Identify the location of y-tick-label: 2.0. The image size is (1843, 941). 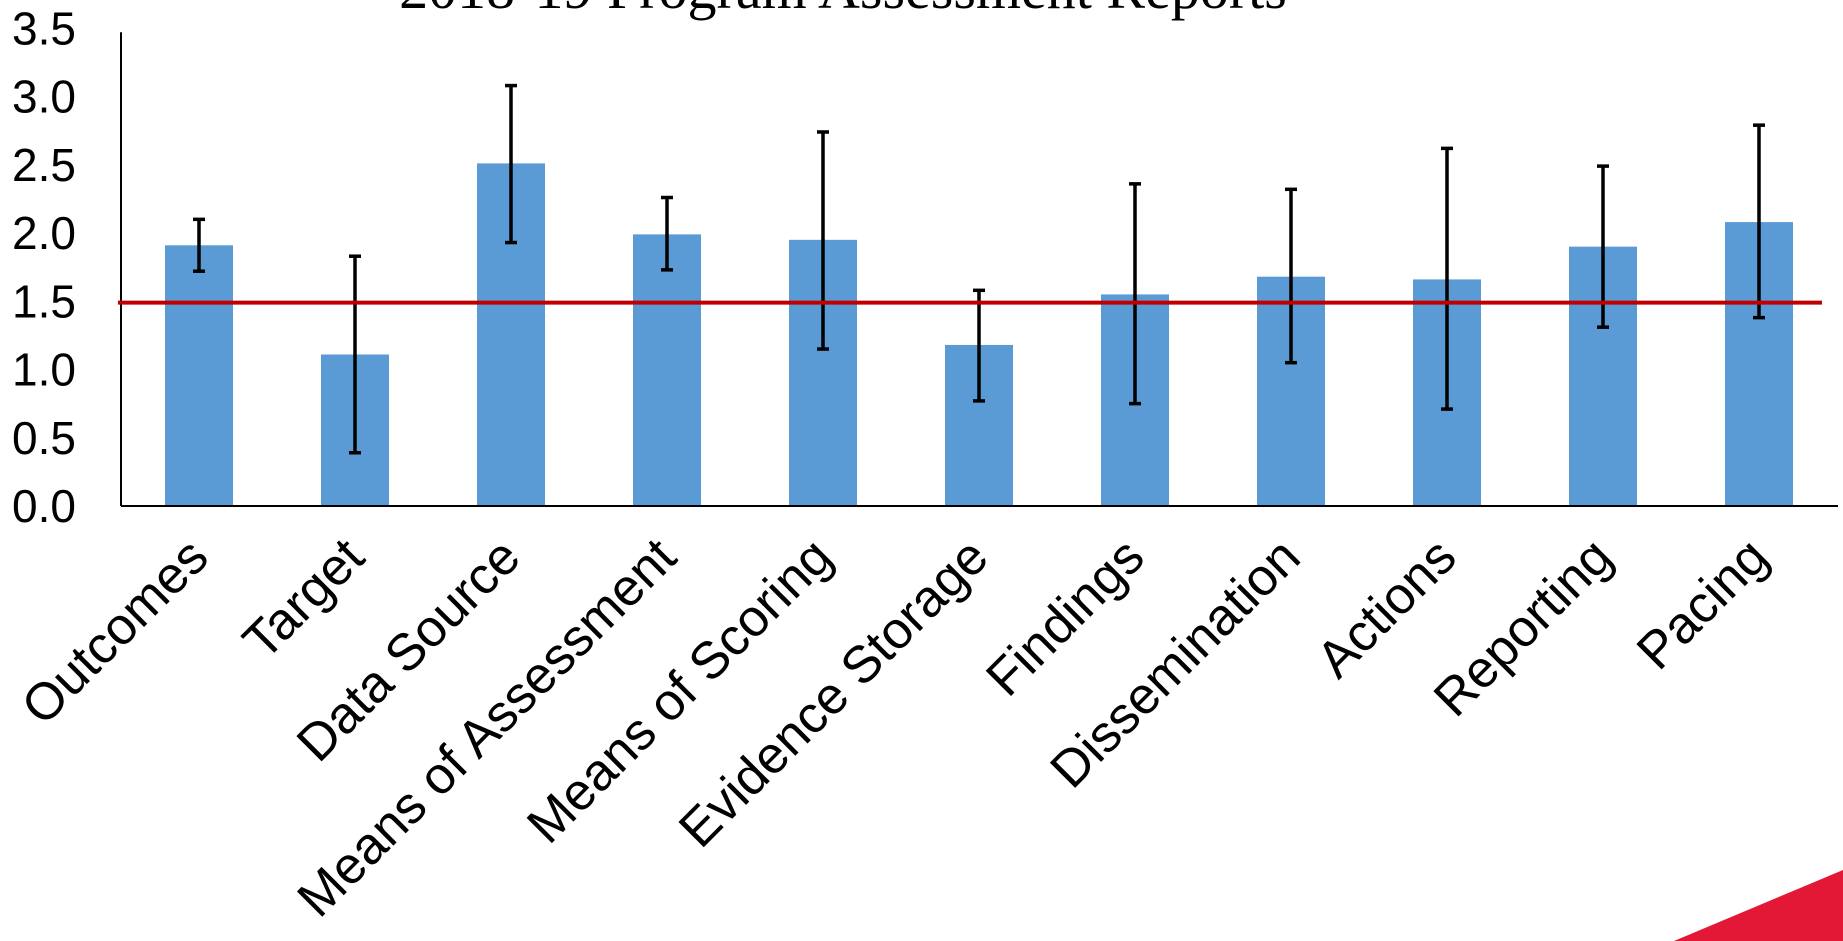
(44, 233).